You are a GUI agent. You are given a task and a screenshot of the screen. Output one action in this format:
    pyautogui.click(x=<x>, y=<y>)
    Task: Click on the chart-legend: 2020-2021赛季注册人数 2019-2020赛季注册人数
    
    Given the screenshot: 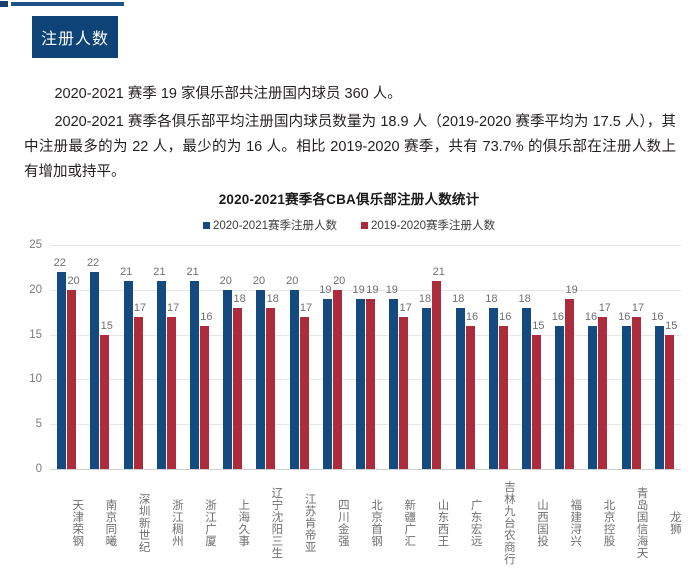 What is the action you would take?
    pyautogui.click(x=349, y=225)
    